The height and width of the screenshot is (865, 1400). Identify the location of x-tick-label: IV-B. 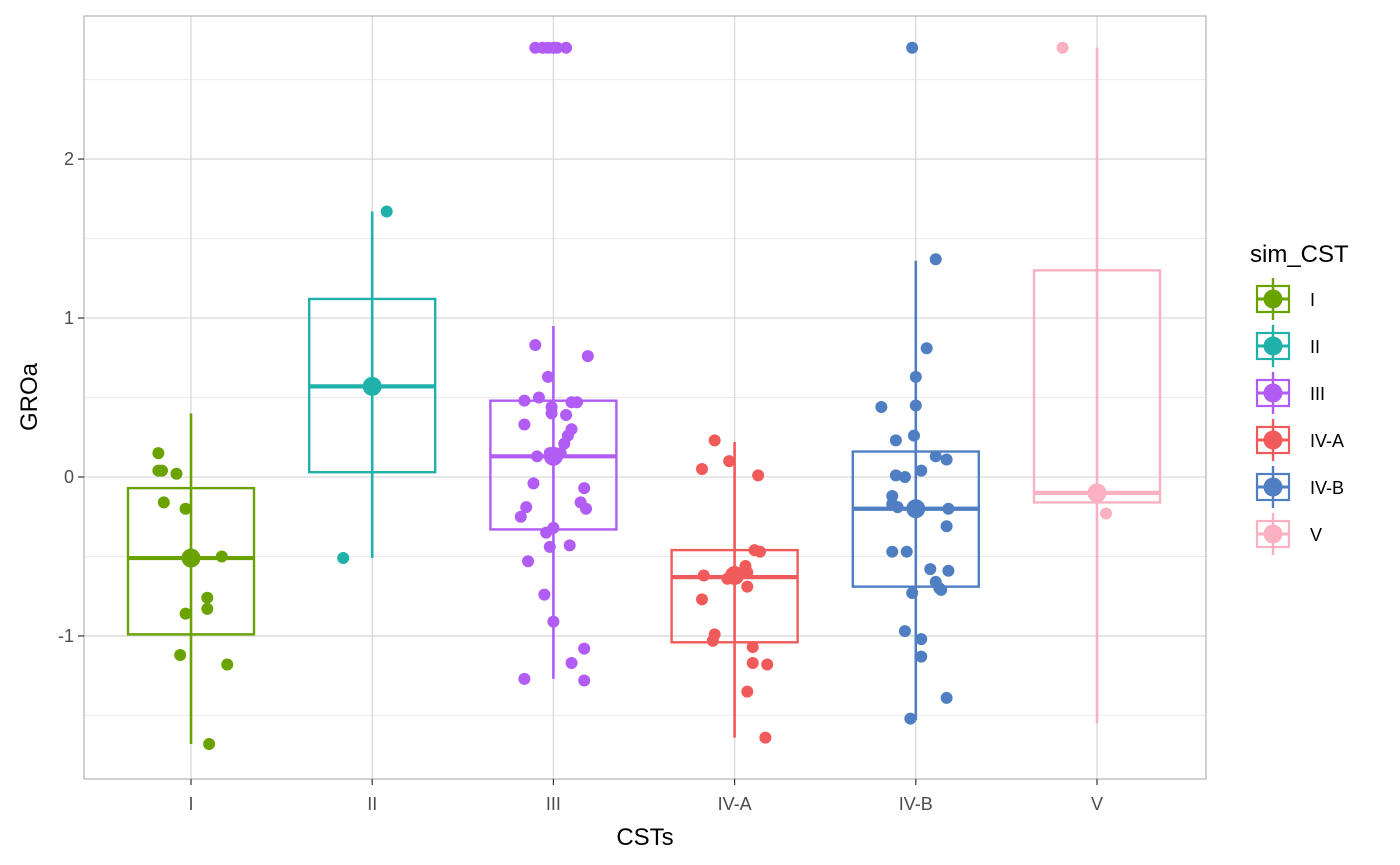
(916, 804).